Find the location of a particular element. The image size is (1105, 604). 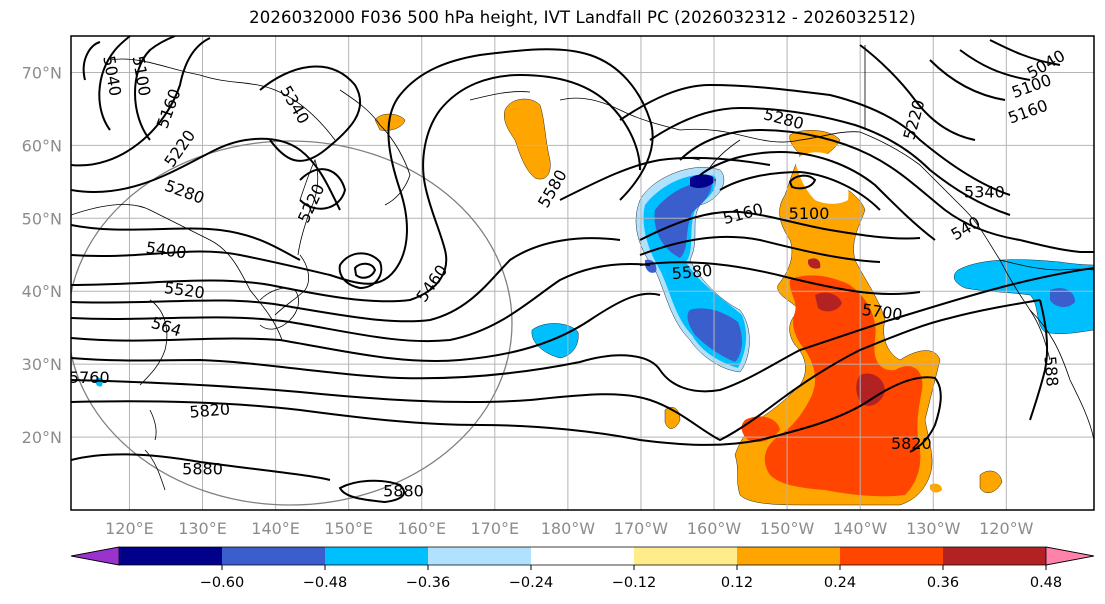

lon-tick-label: 150°E is located at coordinates (348, 528).